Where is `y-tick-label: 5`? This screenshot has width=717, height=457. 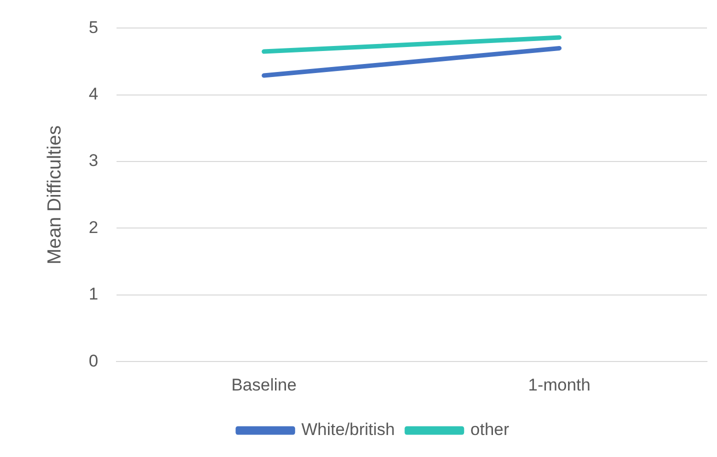
y-tick-label: 5 is located at coordinates (93, 27).